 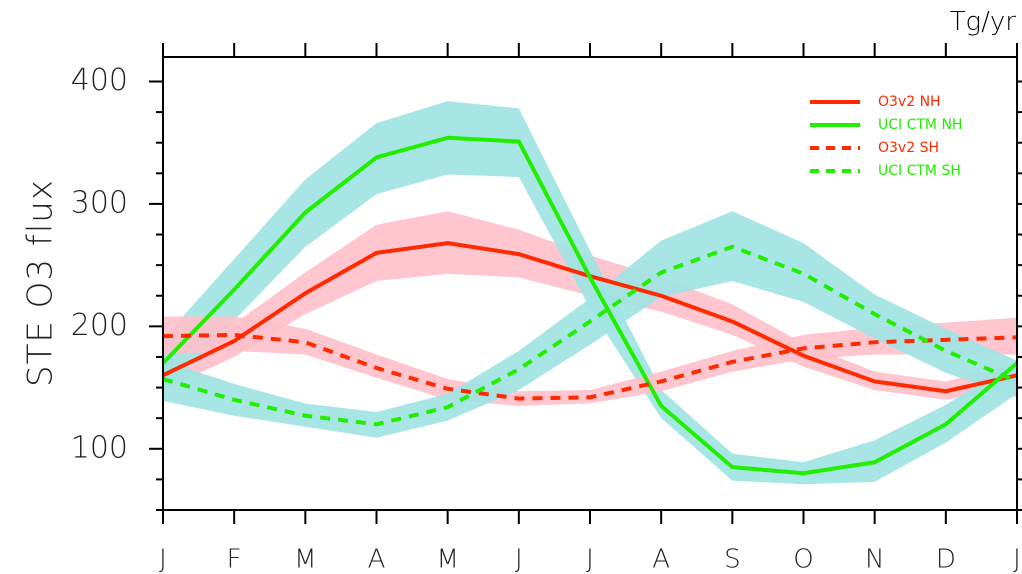 I want to click on line-o3v2-sh, so click(x=590, y=366).